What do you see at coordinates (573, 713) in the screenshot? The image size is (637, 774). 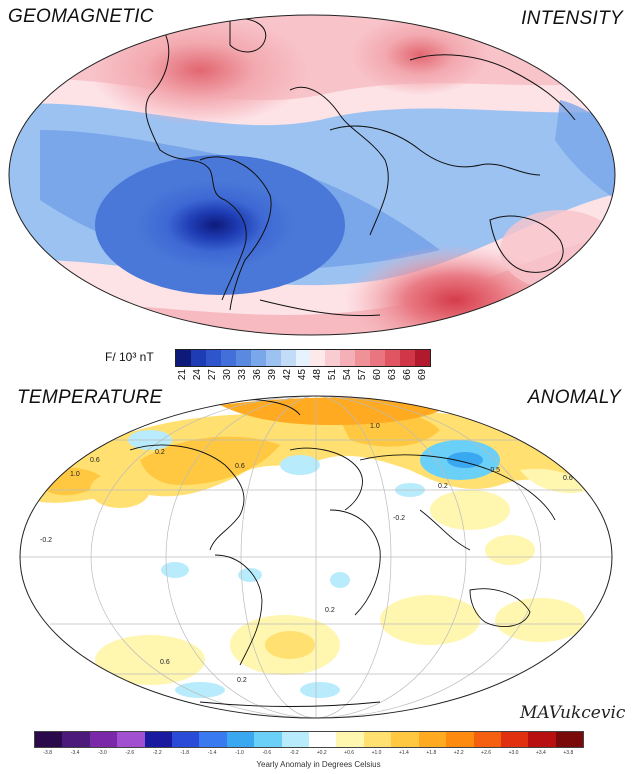 I see `author-signature: MAVukcevic` at bounding box center [573, 713].